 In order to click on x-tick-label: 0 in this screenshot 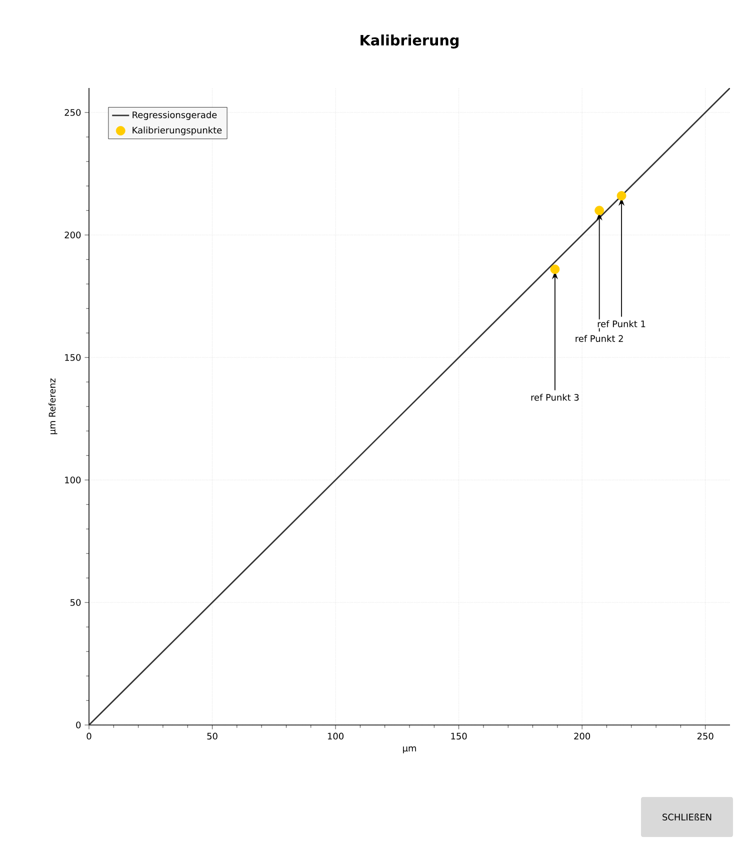, I will do `click(89, 736)`.